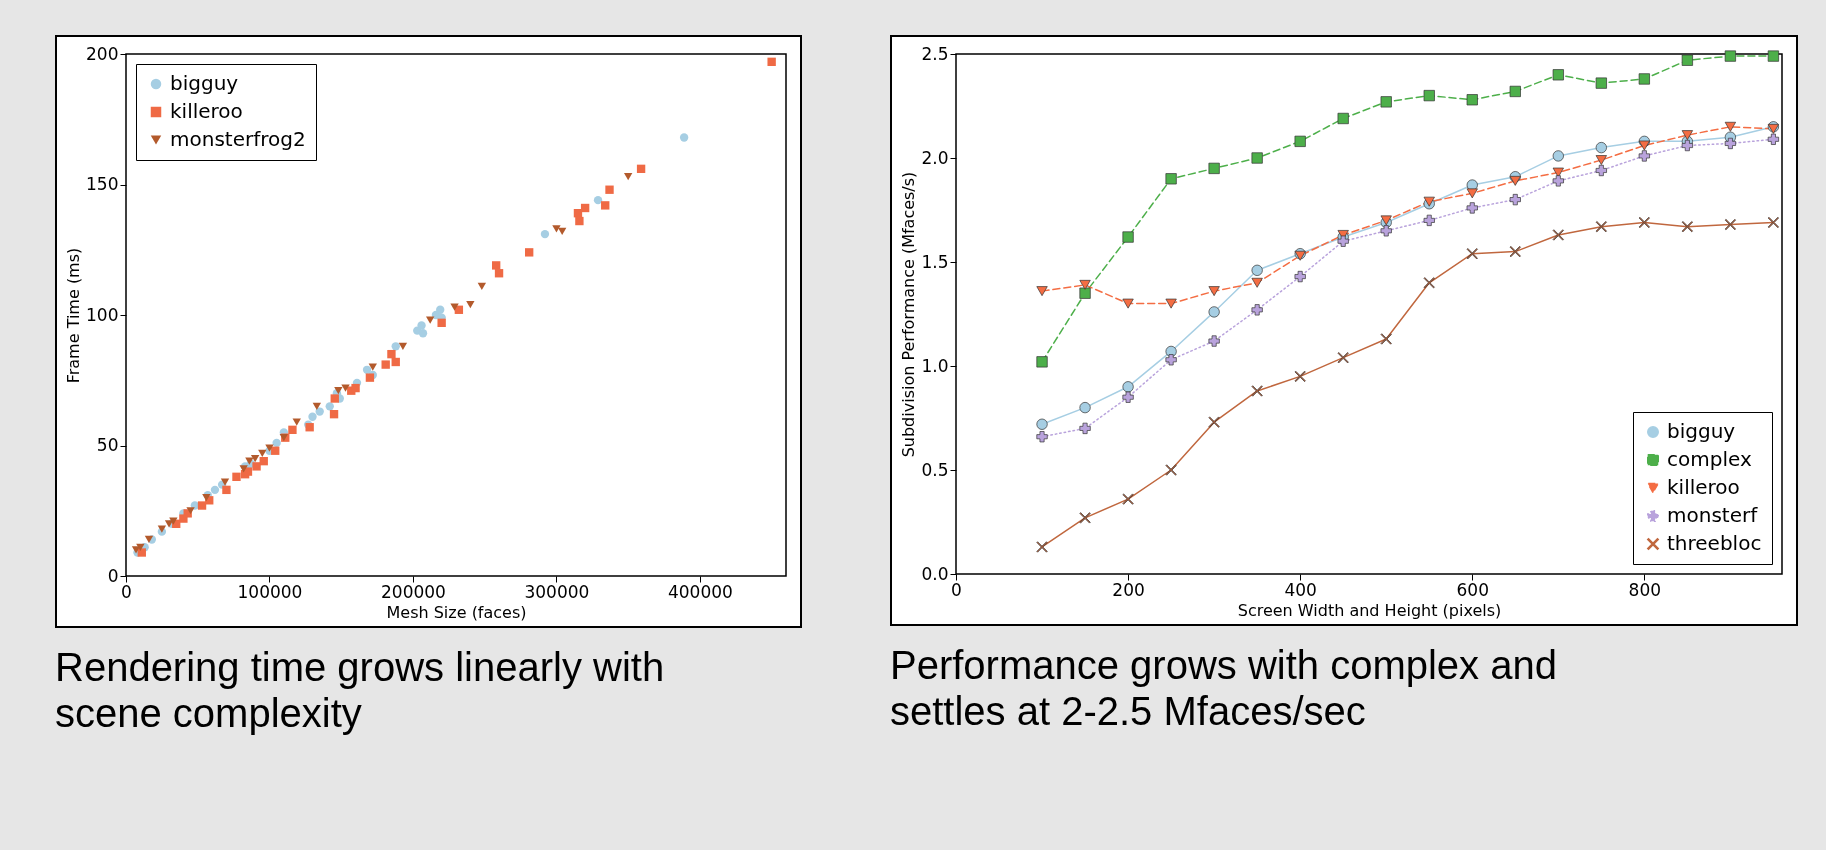 The image size is (1826, 850). I want to click on legend-label: monsterfrog2, so click(238, 139).